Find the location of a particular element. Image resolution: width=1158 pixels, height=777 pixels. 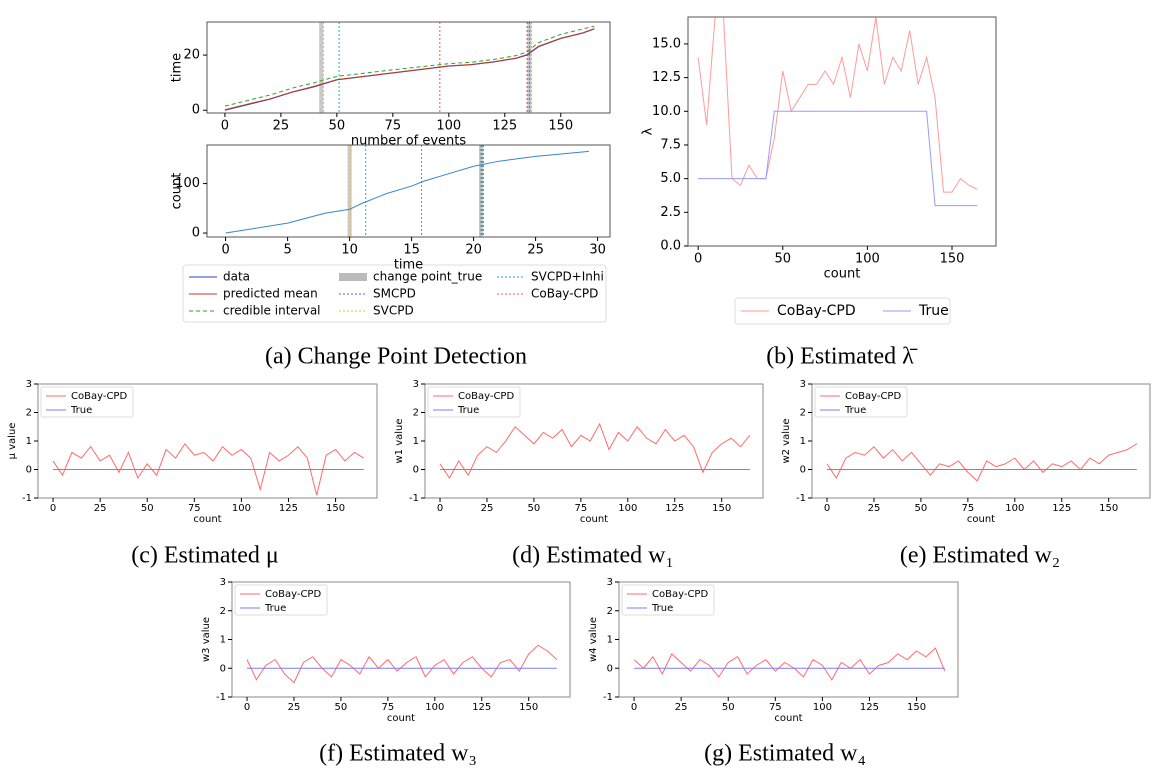

x-tick-label: 15 is located at coordinates (411, 250).